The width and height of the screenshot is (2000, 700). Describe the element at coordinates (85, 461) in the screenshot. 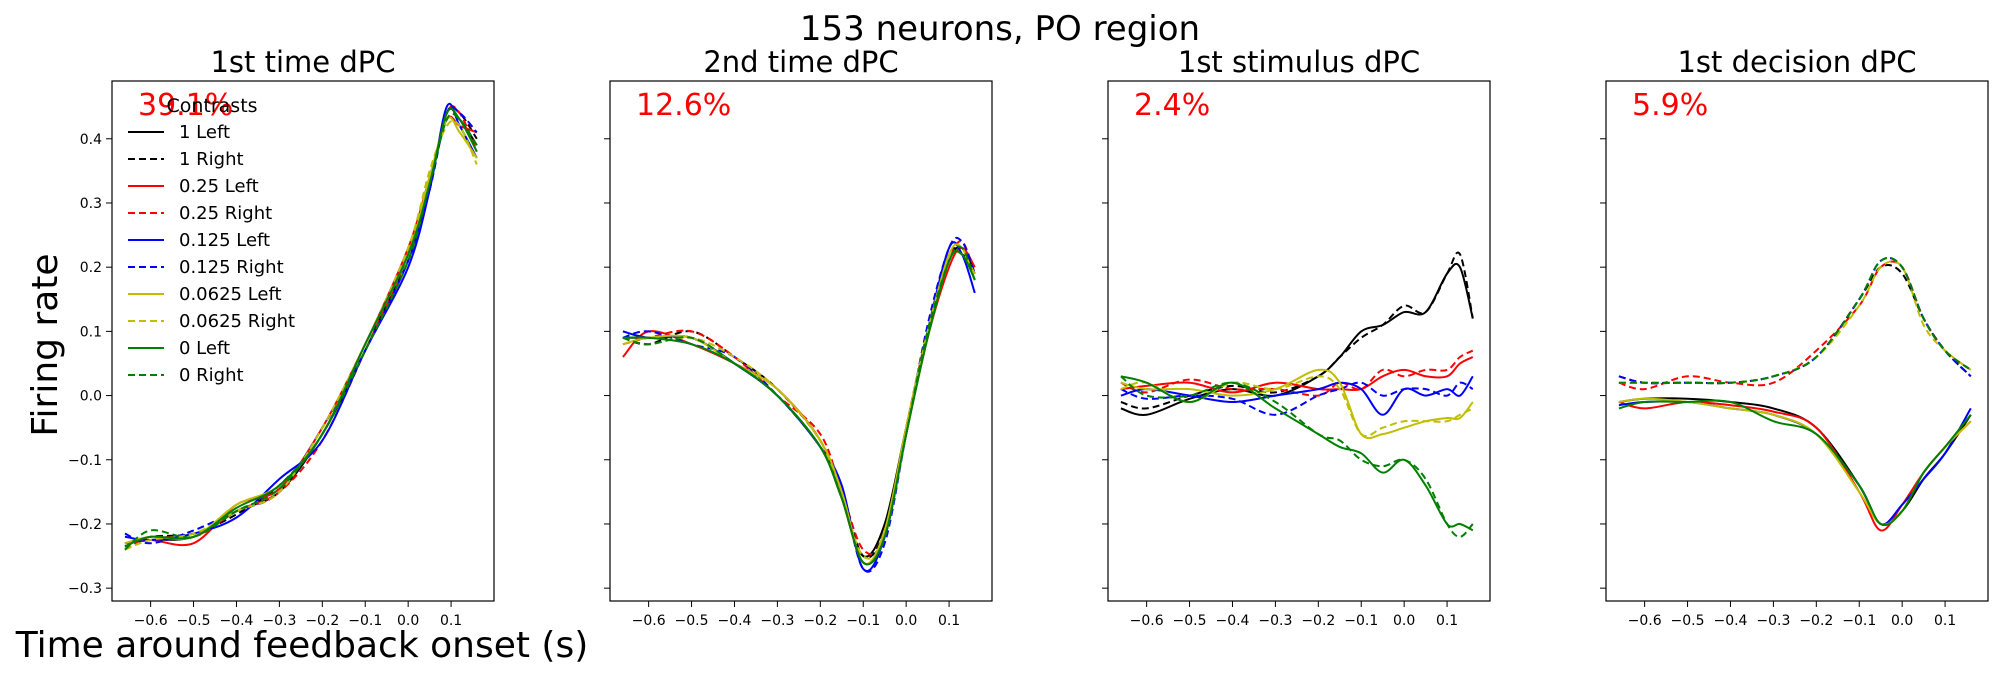

I see `y-tick-label: −0.1` at that location.